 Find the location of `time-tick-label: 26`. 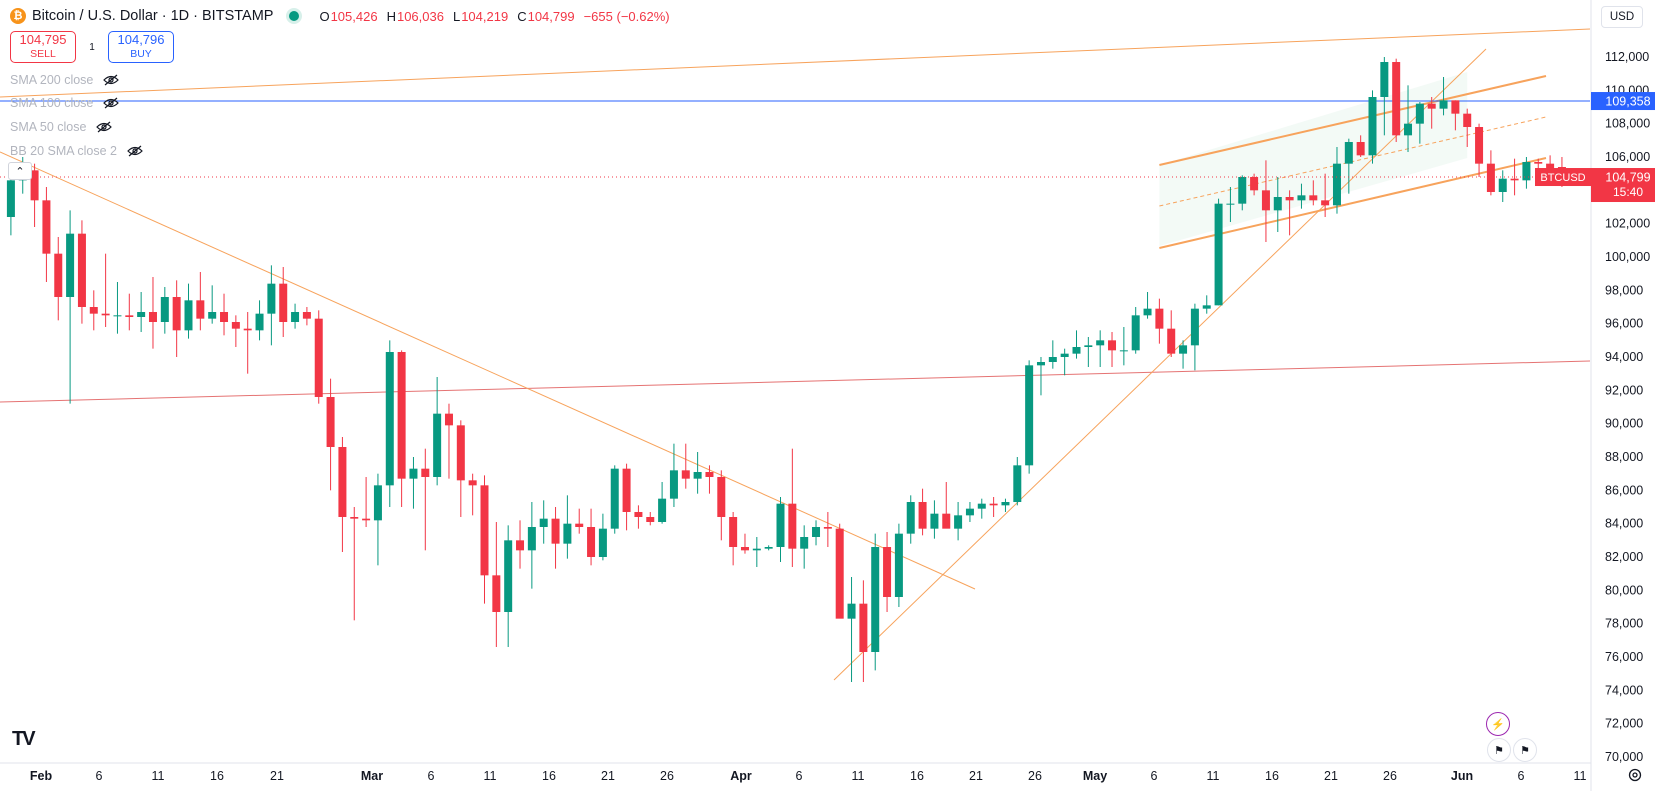

time-tick-label: 26 is located at coordinates (1390, 776).